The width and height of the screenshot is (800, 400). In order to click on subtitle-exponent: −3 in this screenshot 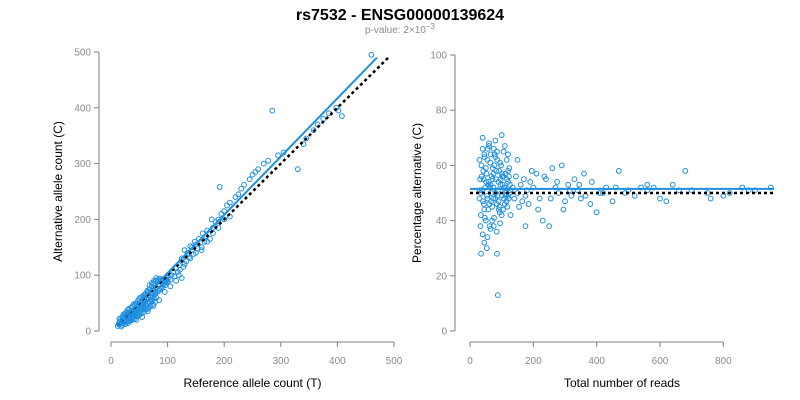, I will do `click(431, 26)`.